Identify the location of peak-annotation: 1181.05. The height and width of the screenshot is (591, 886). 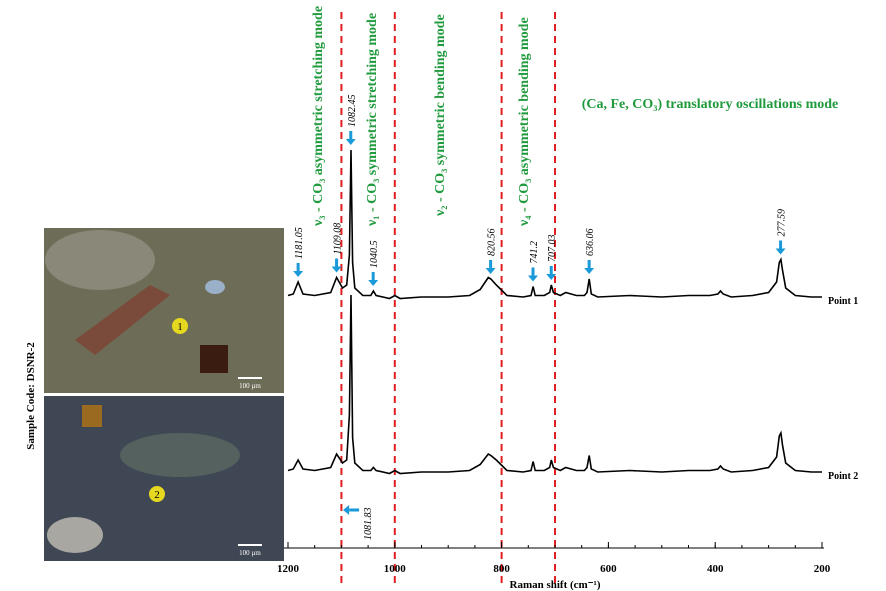
(299, 252).